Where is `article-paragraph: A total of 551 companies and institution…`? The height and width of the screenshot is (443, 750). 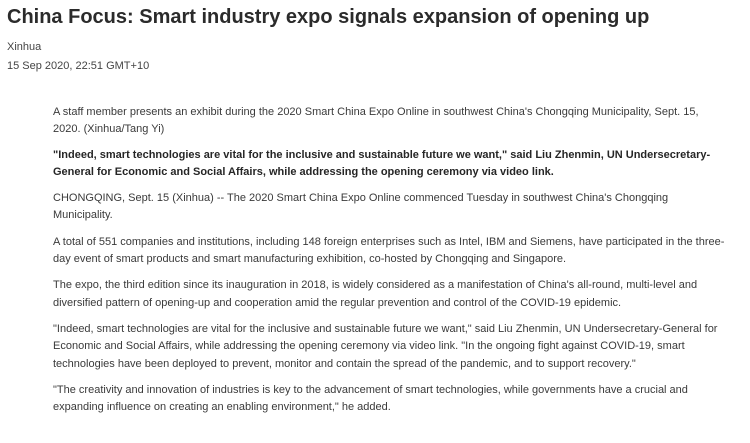 article-paragraph: A total of 551 companies and institution… is located at coordinates (389, 250).